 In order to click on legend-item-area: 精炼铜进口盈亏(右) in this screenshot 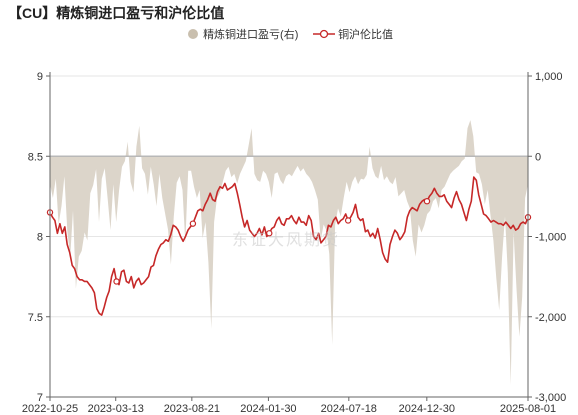, I will do `click(242, 34)`.